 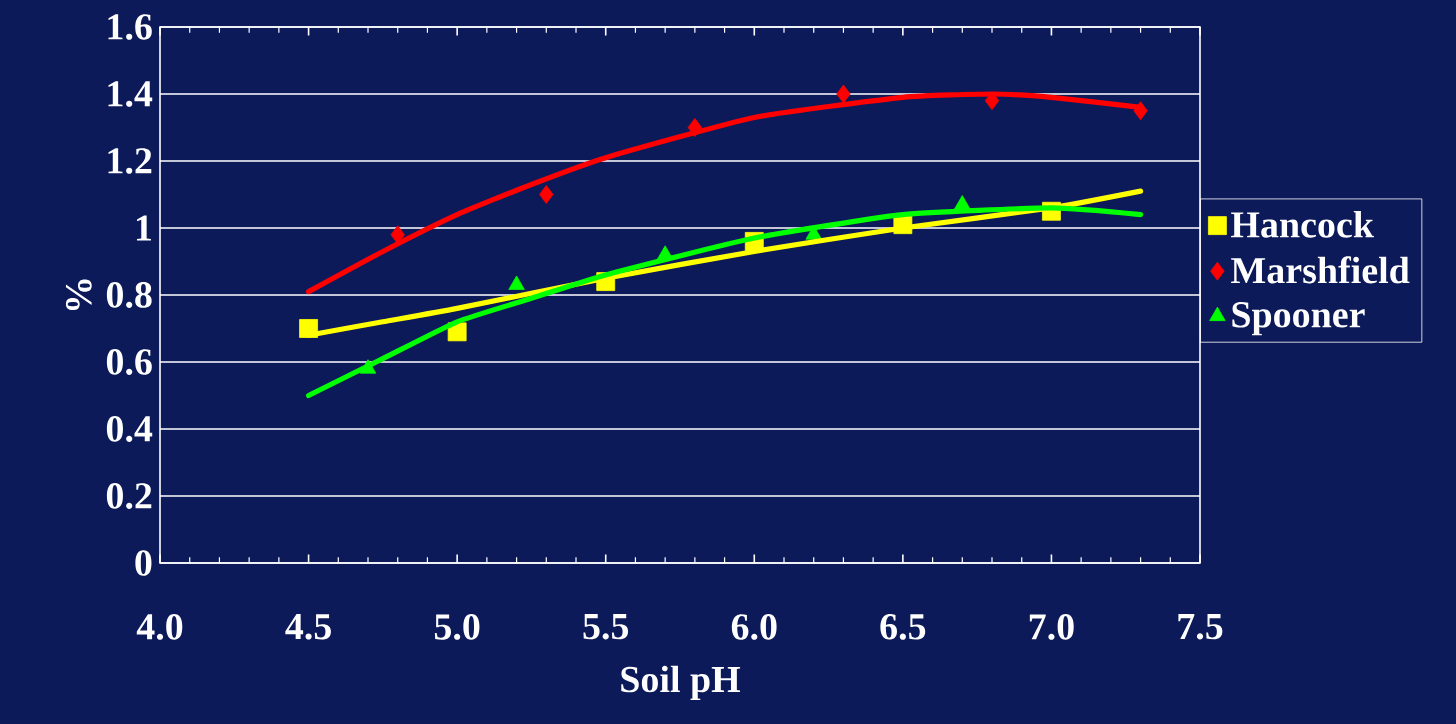 What do you see at coordinates (1298, 319) in the screenshot?
I see `legend-label: Spooner` at bounding box center [1298, 319].